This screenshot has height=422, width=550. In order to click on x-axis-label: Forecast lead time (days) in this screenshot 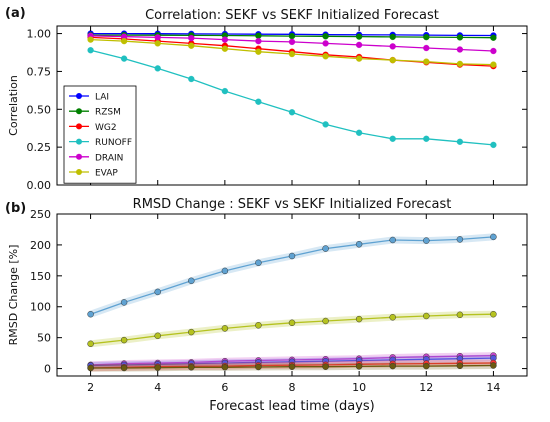, I will do `click(291, 406)`.